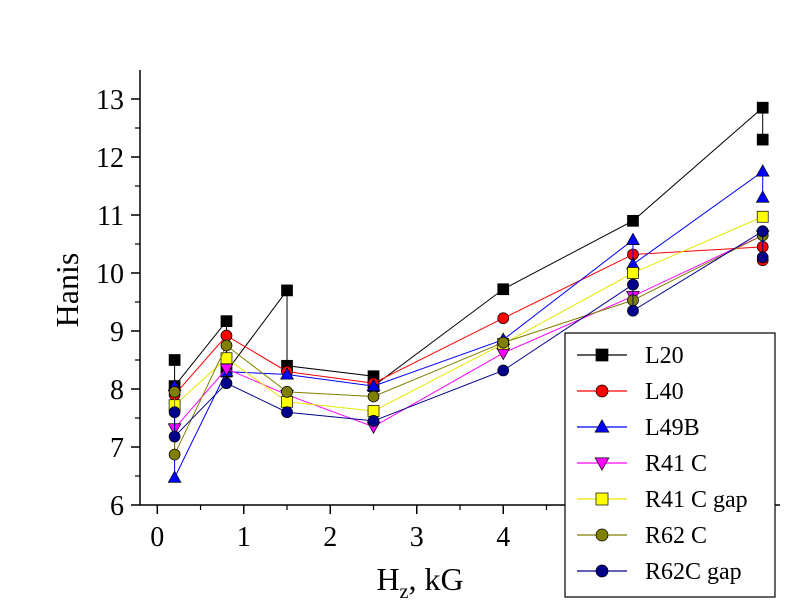  I want to click on y-tick-label: 10, so click(110, 274).